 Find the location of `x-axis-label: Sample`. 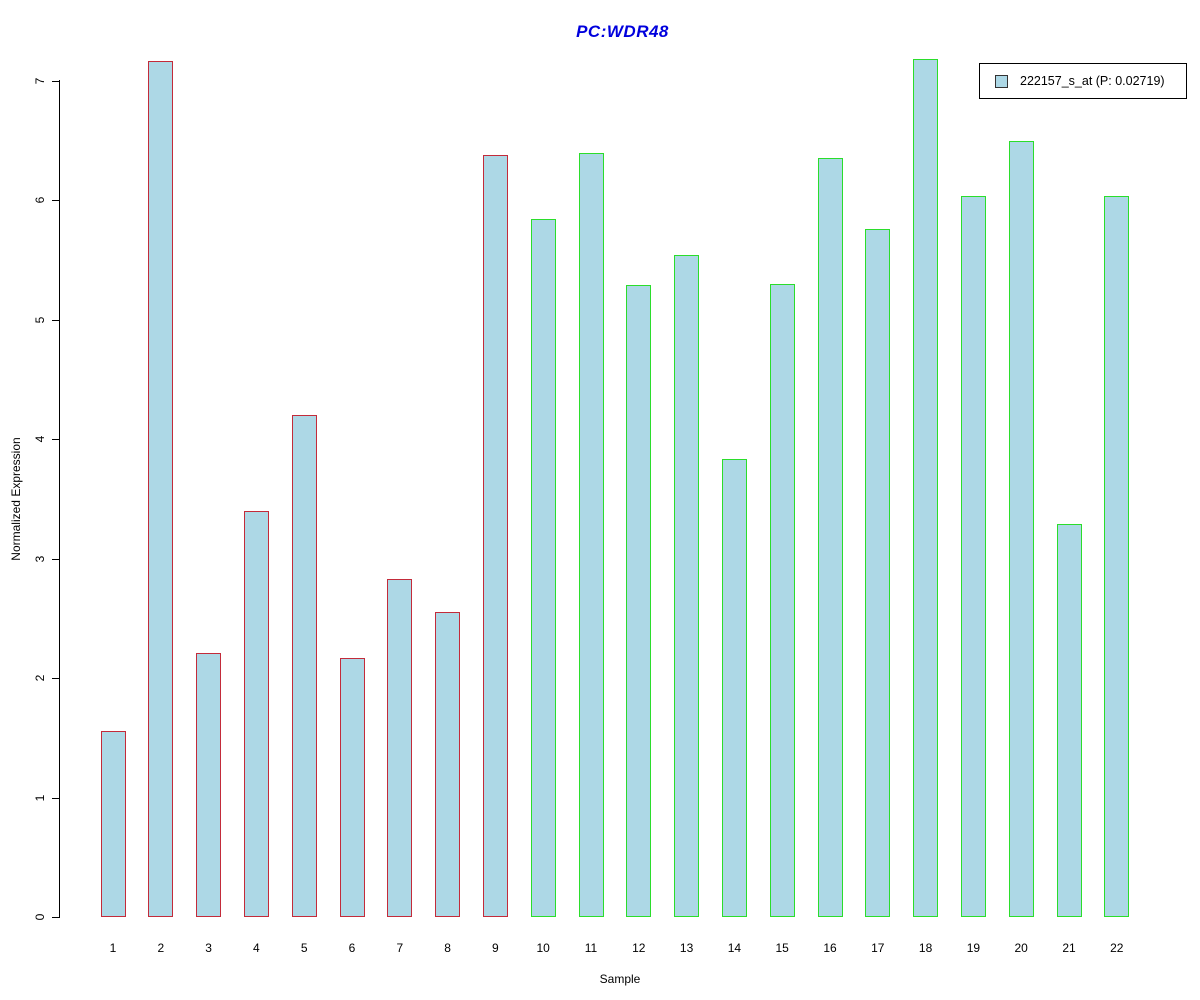

x-axis-label: Sample is located at coordinates (620, 979).